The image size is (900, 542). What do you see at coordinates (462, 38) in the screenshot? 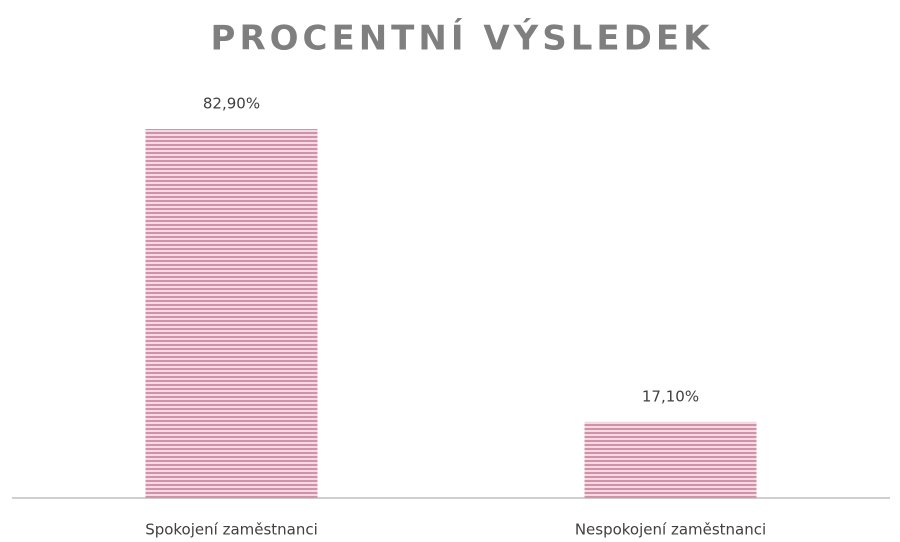
I see `chart-title: PROCENTNÍ VÝSLEDEK` at bounding box center [462, 38].